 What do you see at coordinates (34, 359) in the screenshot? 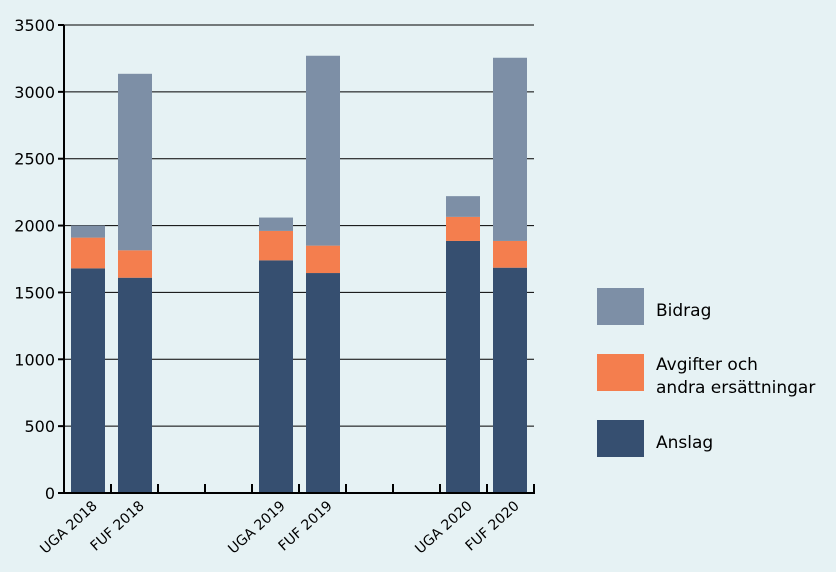
I see `y-tick-label: 1000` at bounding box center [34, 359].